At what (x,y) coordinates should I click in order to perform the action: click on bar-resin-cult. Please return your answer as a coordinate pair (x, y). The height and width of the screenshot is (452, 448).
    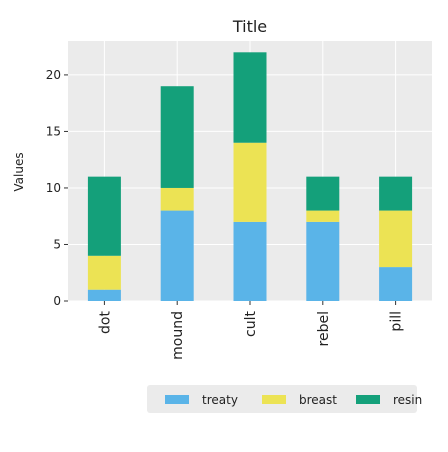
    Looking at the image, I should click on (250, 97).